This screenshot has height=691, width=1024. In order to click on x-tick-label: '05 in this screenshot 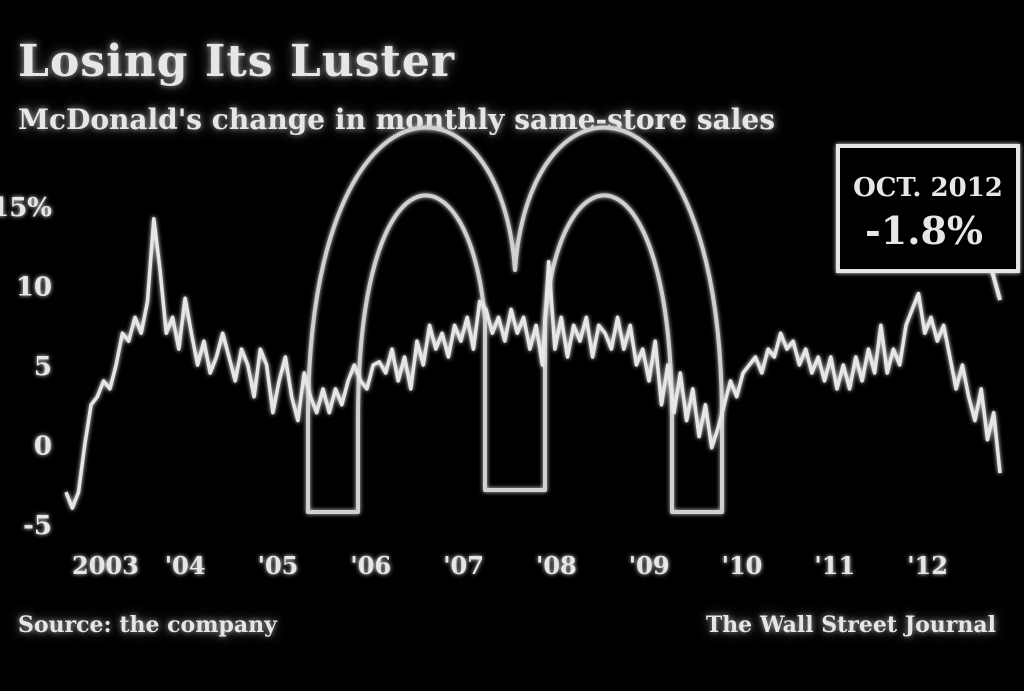, I will do `click(278, 565)`.